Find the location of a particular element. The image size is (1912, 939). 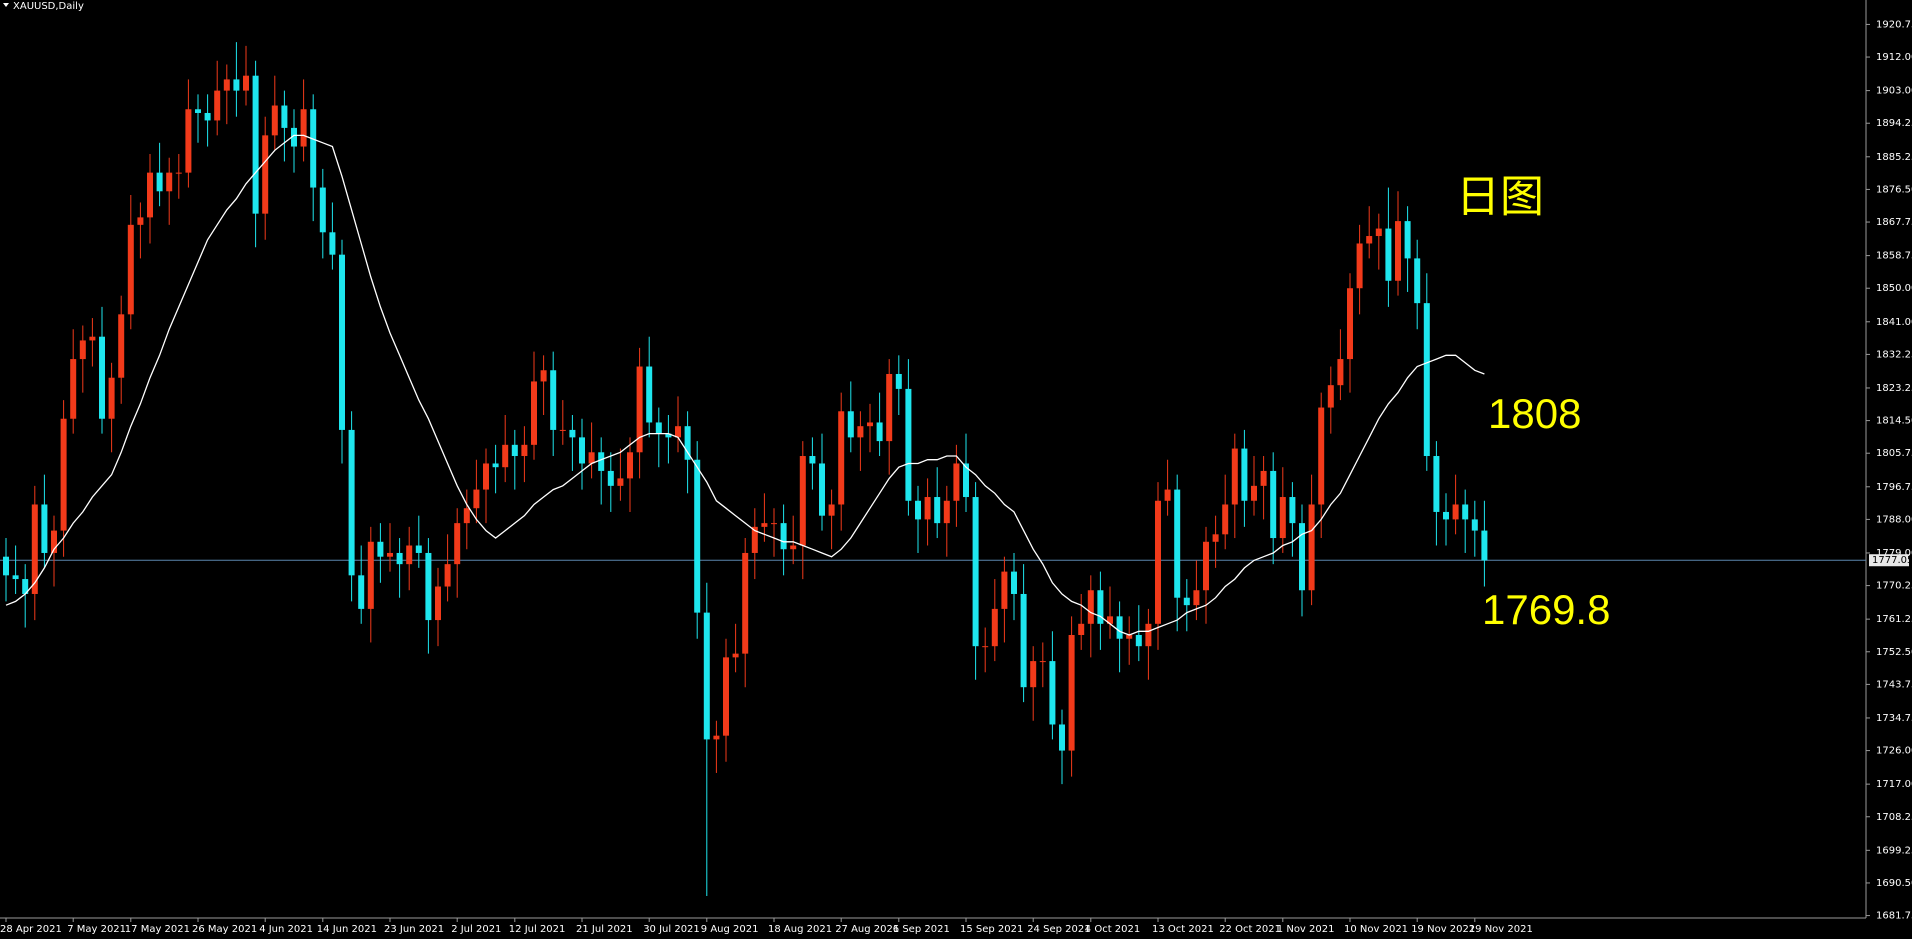

x-tick-label: 2 Jul 2021 is located at coordinates (476, 929).